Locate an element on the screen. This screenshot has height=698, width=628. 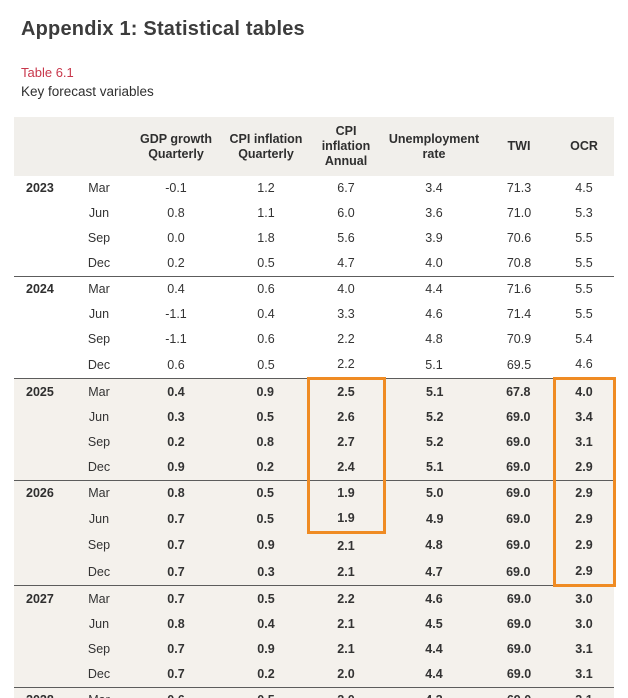
page-title: Appendix 1: Statistical tables is located at coordinates (163, 29).